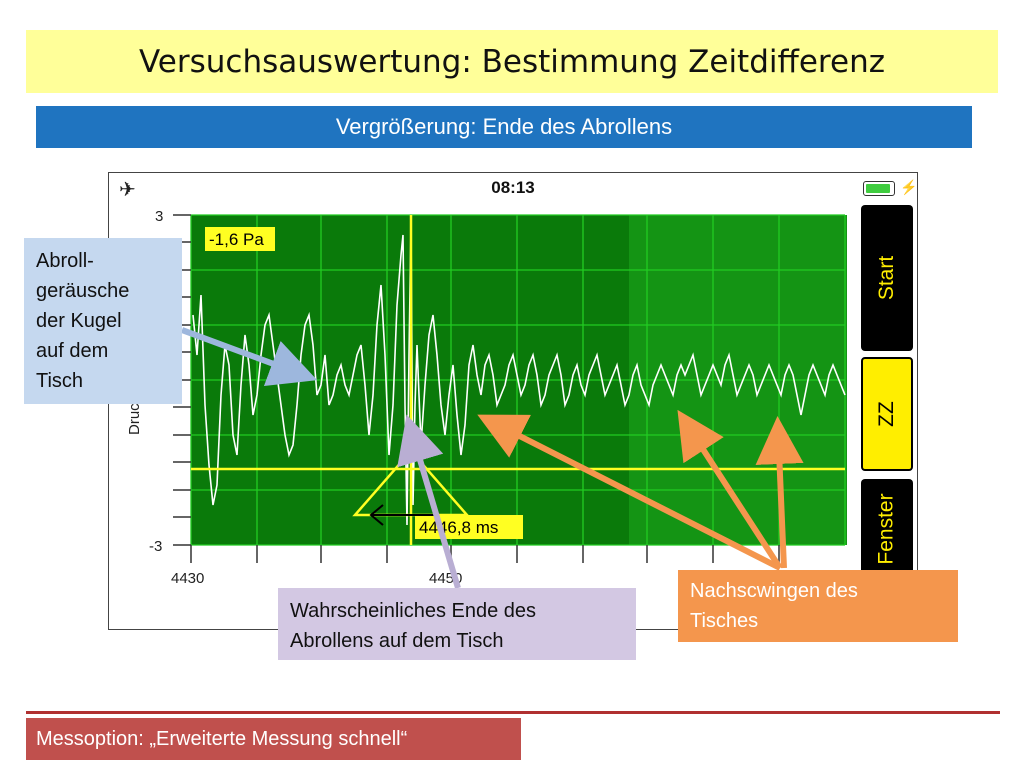 The height and width of the screenshot is (768, 1024). What do you see at coordinates (818, 606) in the screenshot?
I see `callout-nachschwingen: Nachscwingen des Tisches` at bounding box center [818, 606].